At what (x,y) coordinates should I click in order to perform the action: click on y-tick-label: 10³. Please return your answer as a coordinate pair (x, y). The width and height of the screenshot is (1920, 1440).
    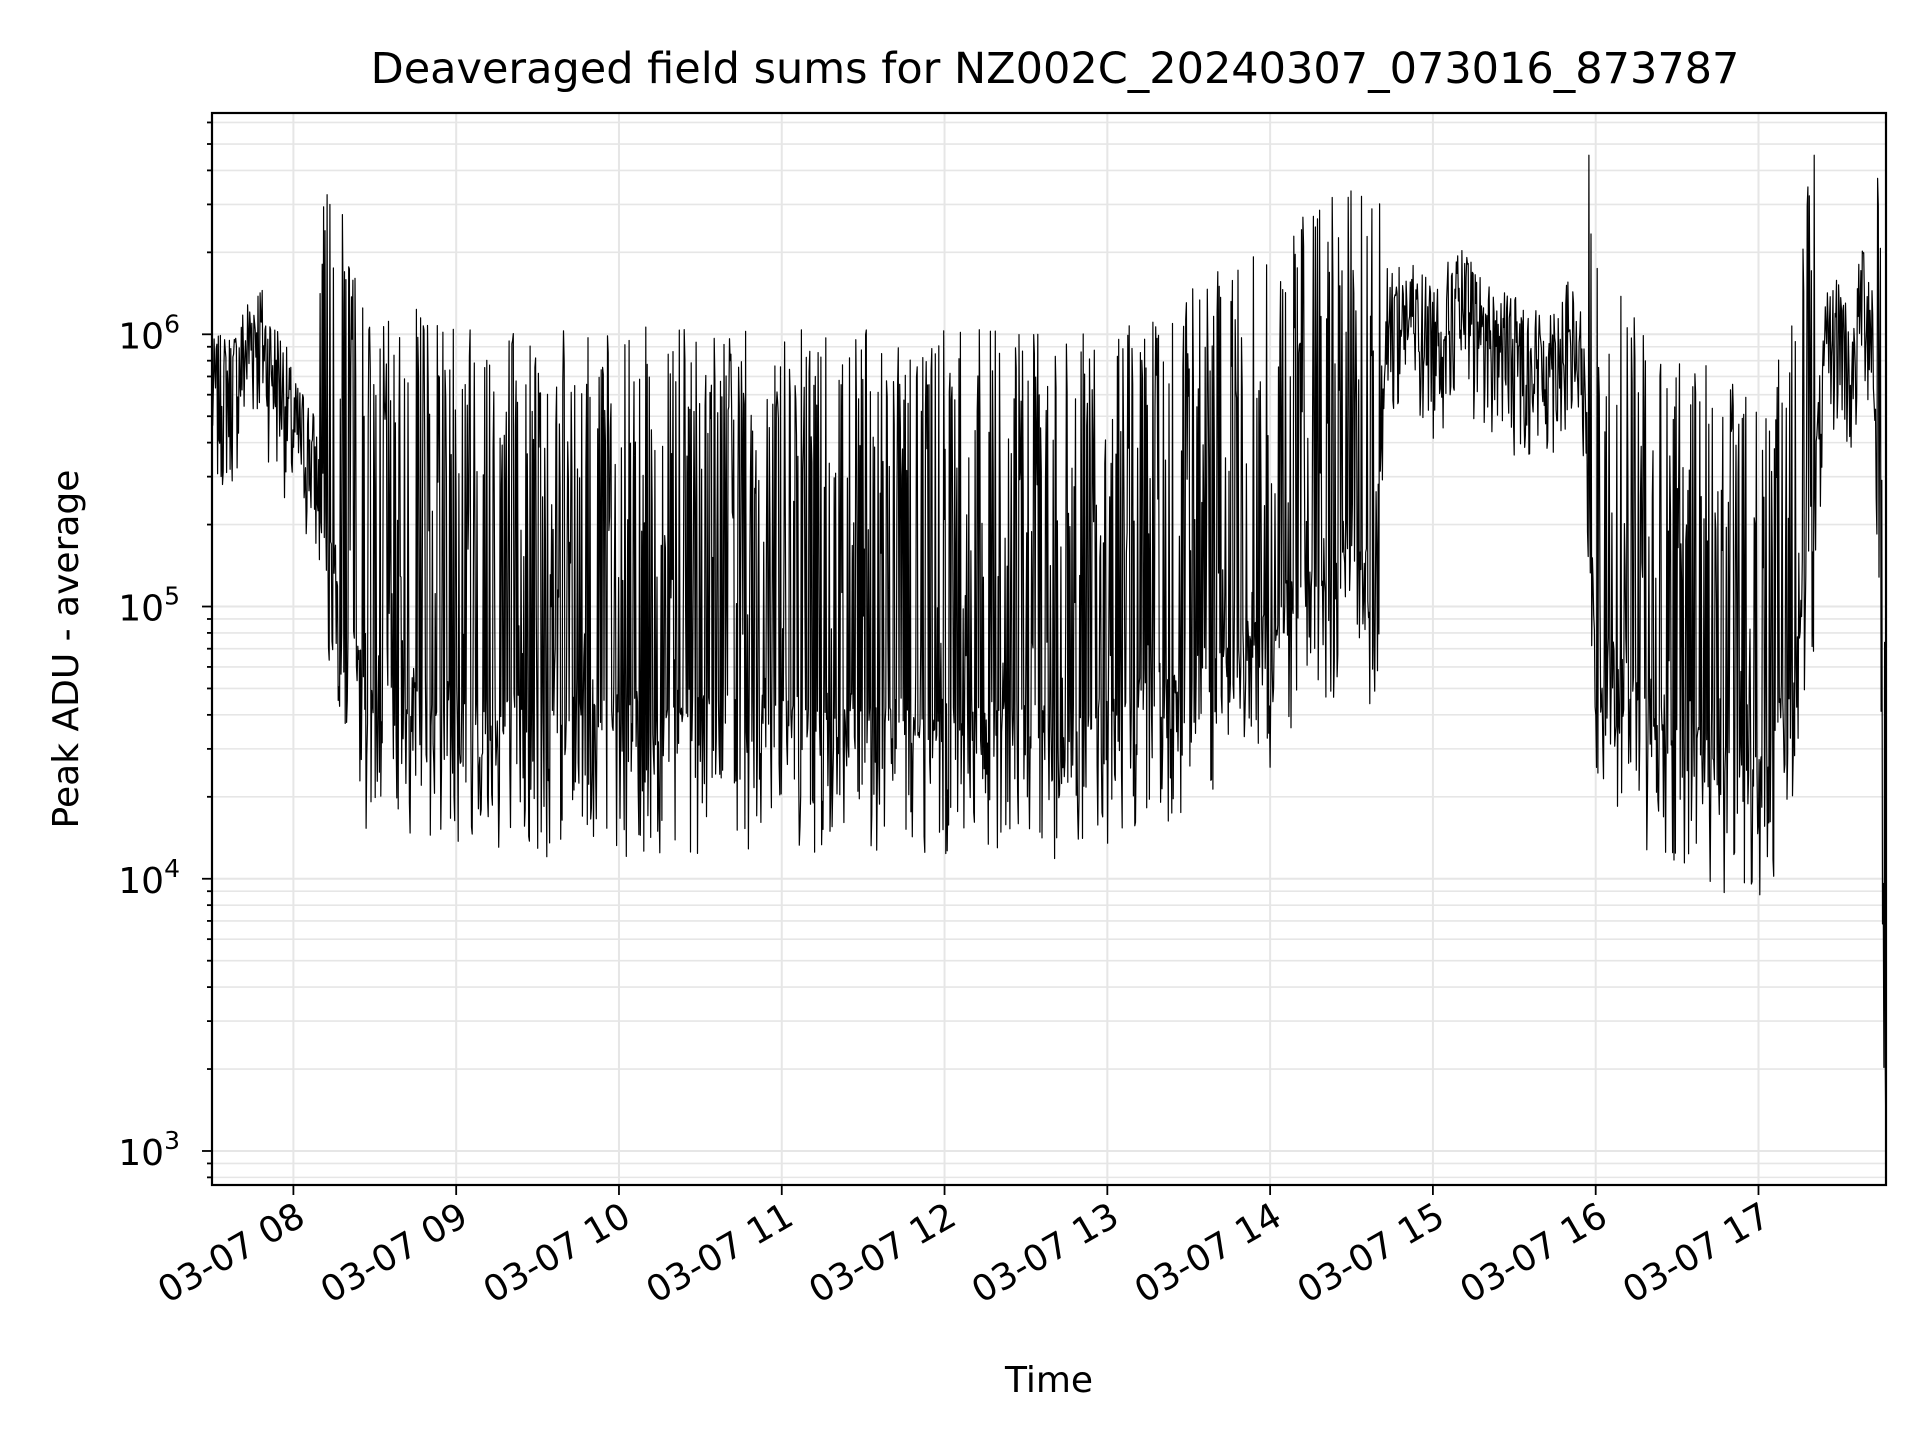
    Looking at the image, I should click on (149, 1150).